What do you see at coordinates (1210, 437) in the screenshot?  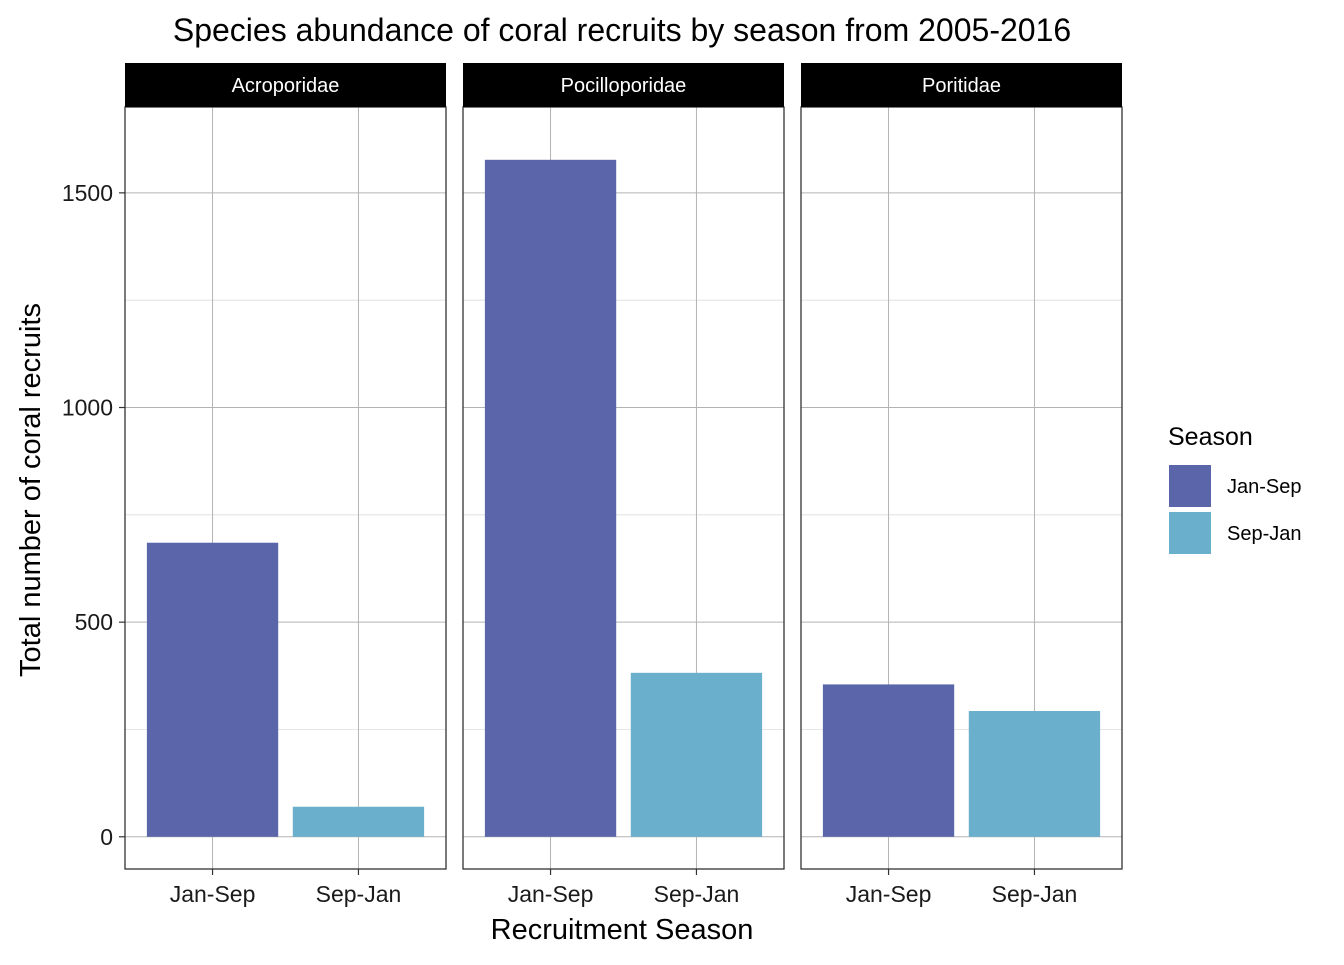 I see `legend-title: Season` at bounding box center [1210, 437].